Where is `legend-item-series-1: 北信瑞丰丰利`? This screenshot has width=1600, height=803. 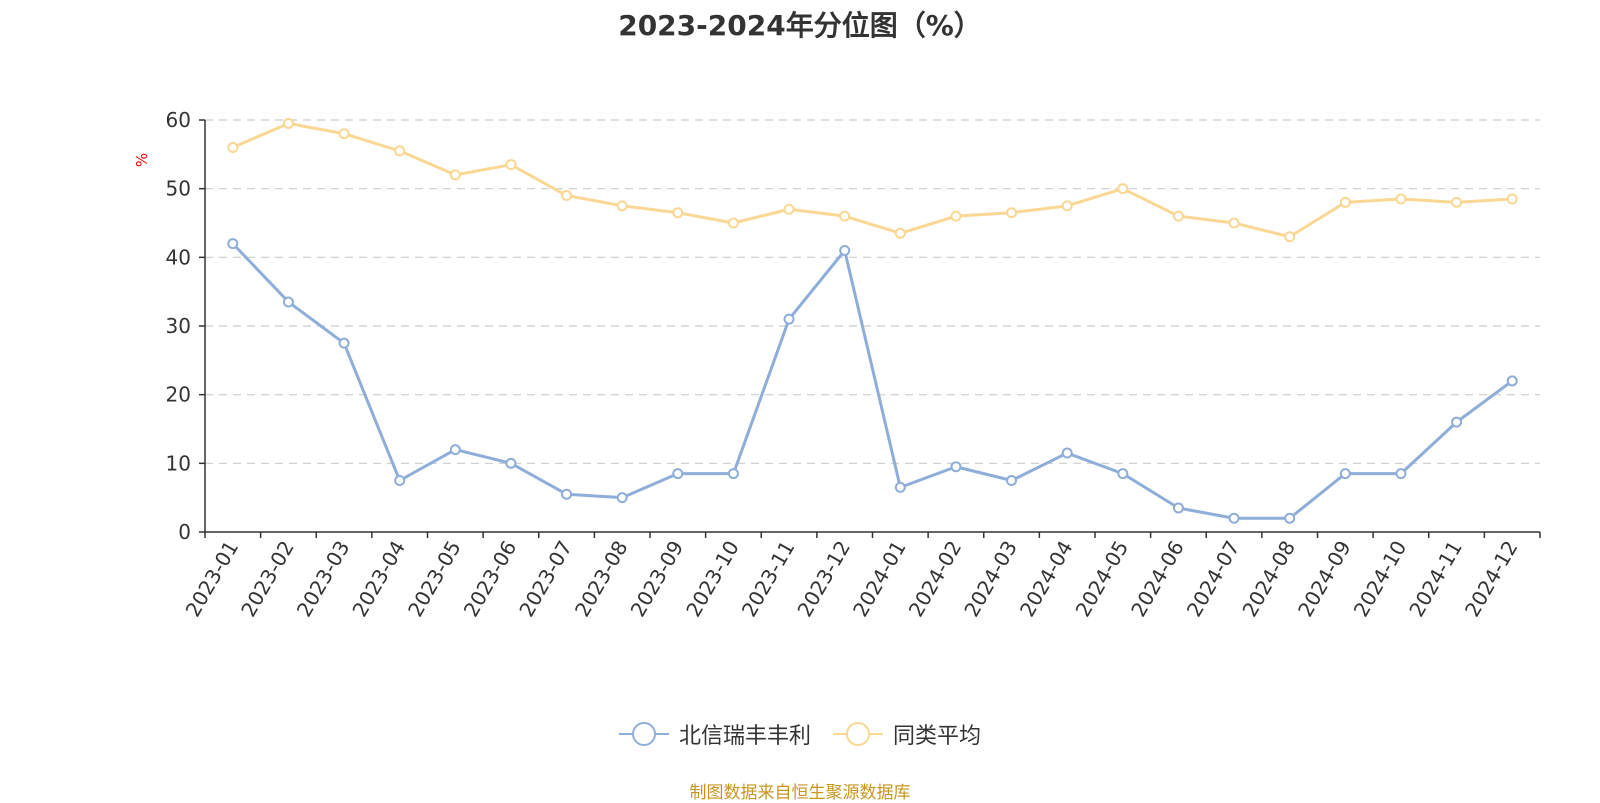
legend-item-series-1: 北信瑞丰丰利 is located at coordinates (714, 734).